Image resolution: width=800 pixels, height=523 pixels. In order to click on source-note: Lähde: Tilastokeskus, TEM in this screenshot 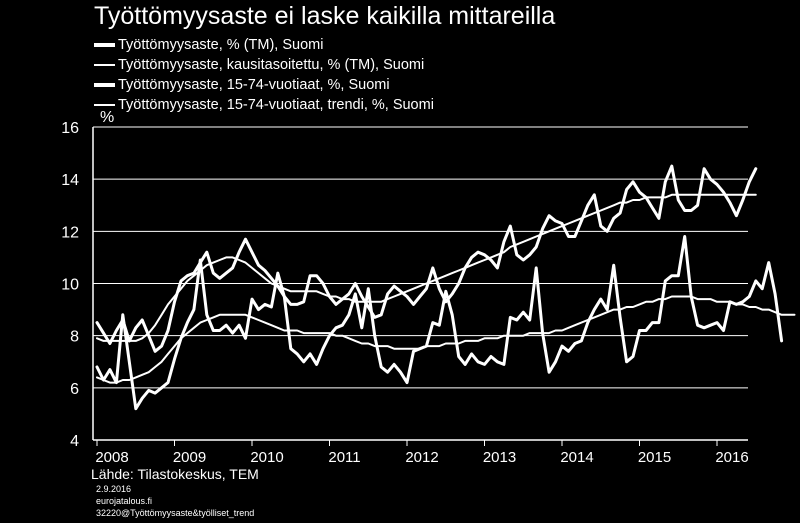, I will do `click(175, 474)`.